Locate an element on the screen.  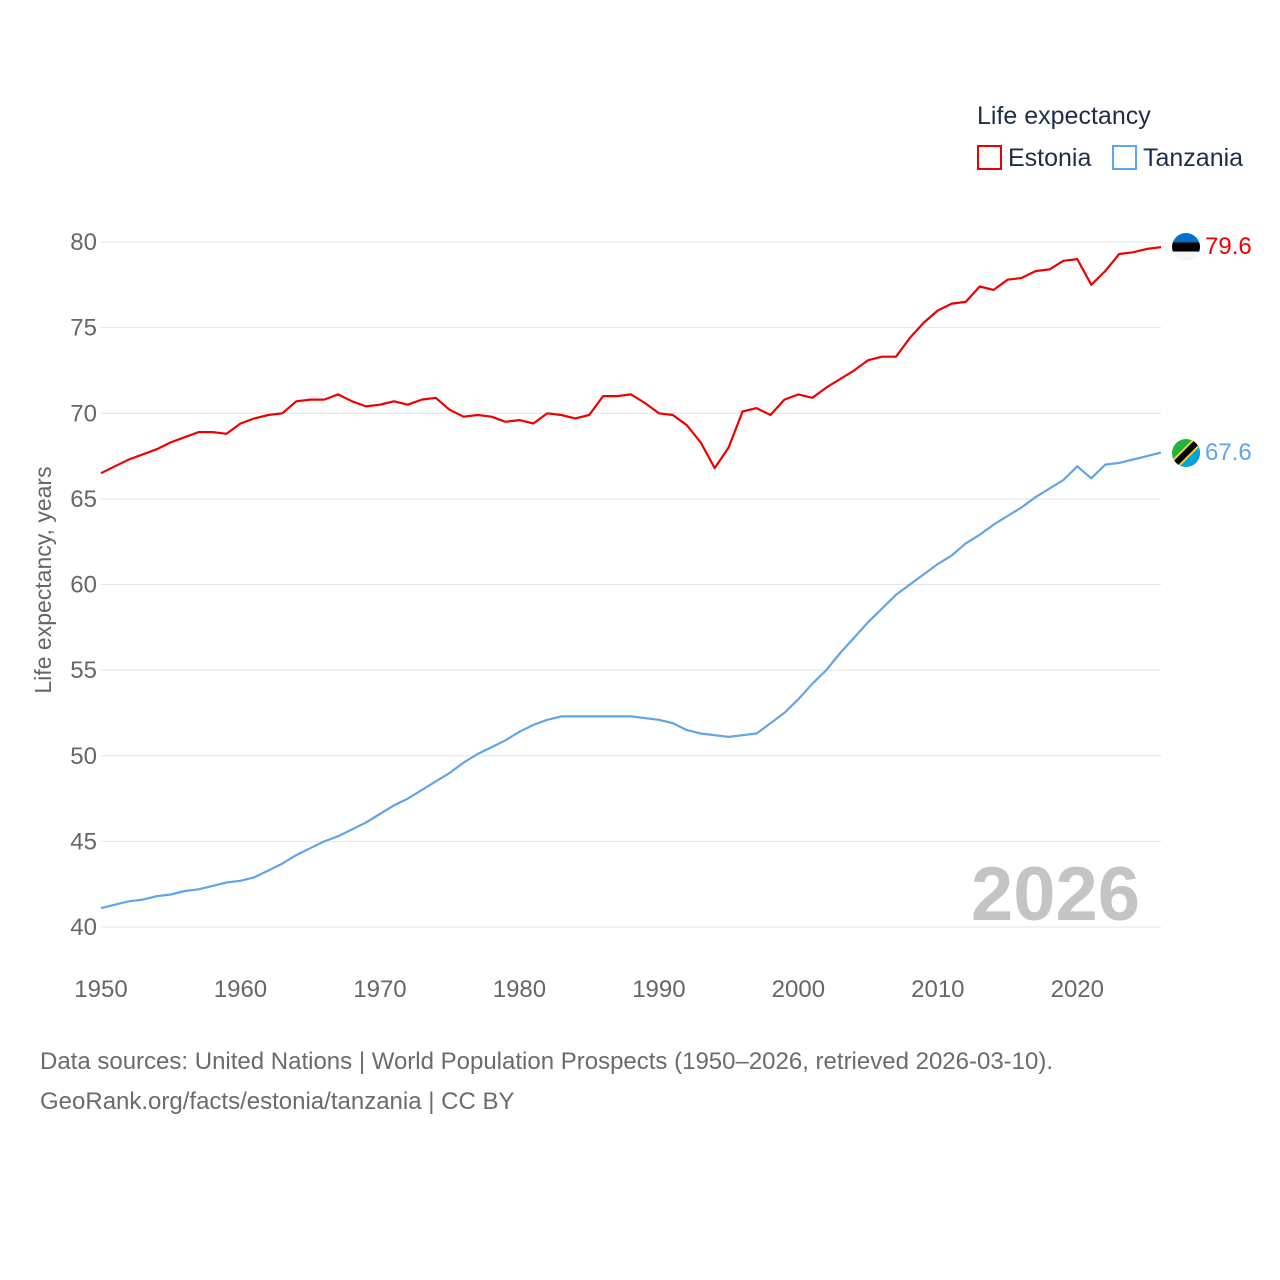
legend-label-tanzania: Tanzania is located at coordinates (1193, 158).